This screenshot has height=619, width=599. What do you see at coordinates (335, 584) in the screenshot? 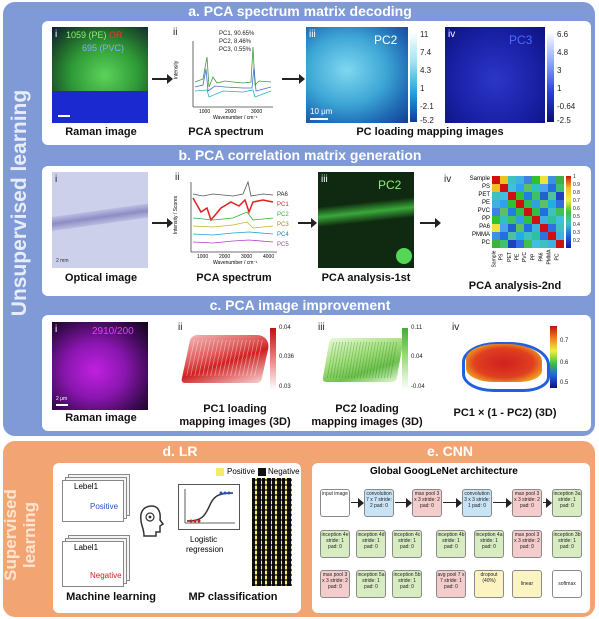
I see `node-maxpool-4: max pool 3 x 3 stride: 2 pad: 0` at bounding box center [335, 584].